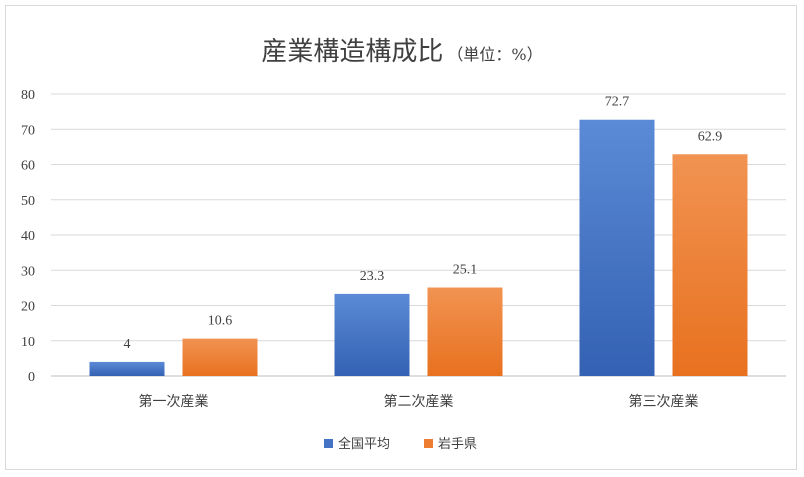 This screenshot has width=804, height=477. What do you see at coordinates (494, 54) in the screenshot?
I see `chart-title-unit: （単位：%）` at bounding box center [494, 54].